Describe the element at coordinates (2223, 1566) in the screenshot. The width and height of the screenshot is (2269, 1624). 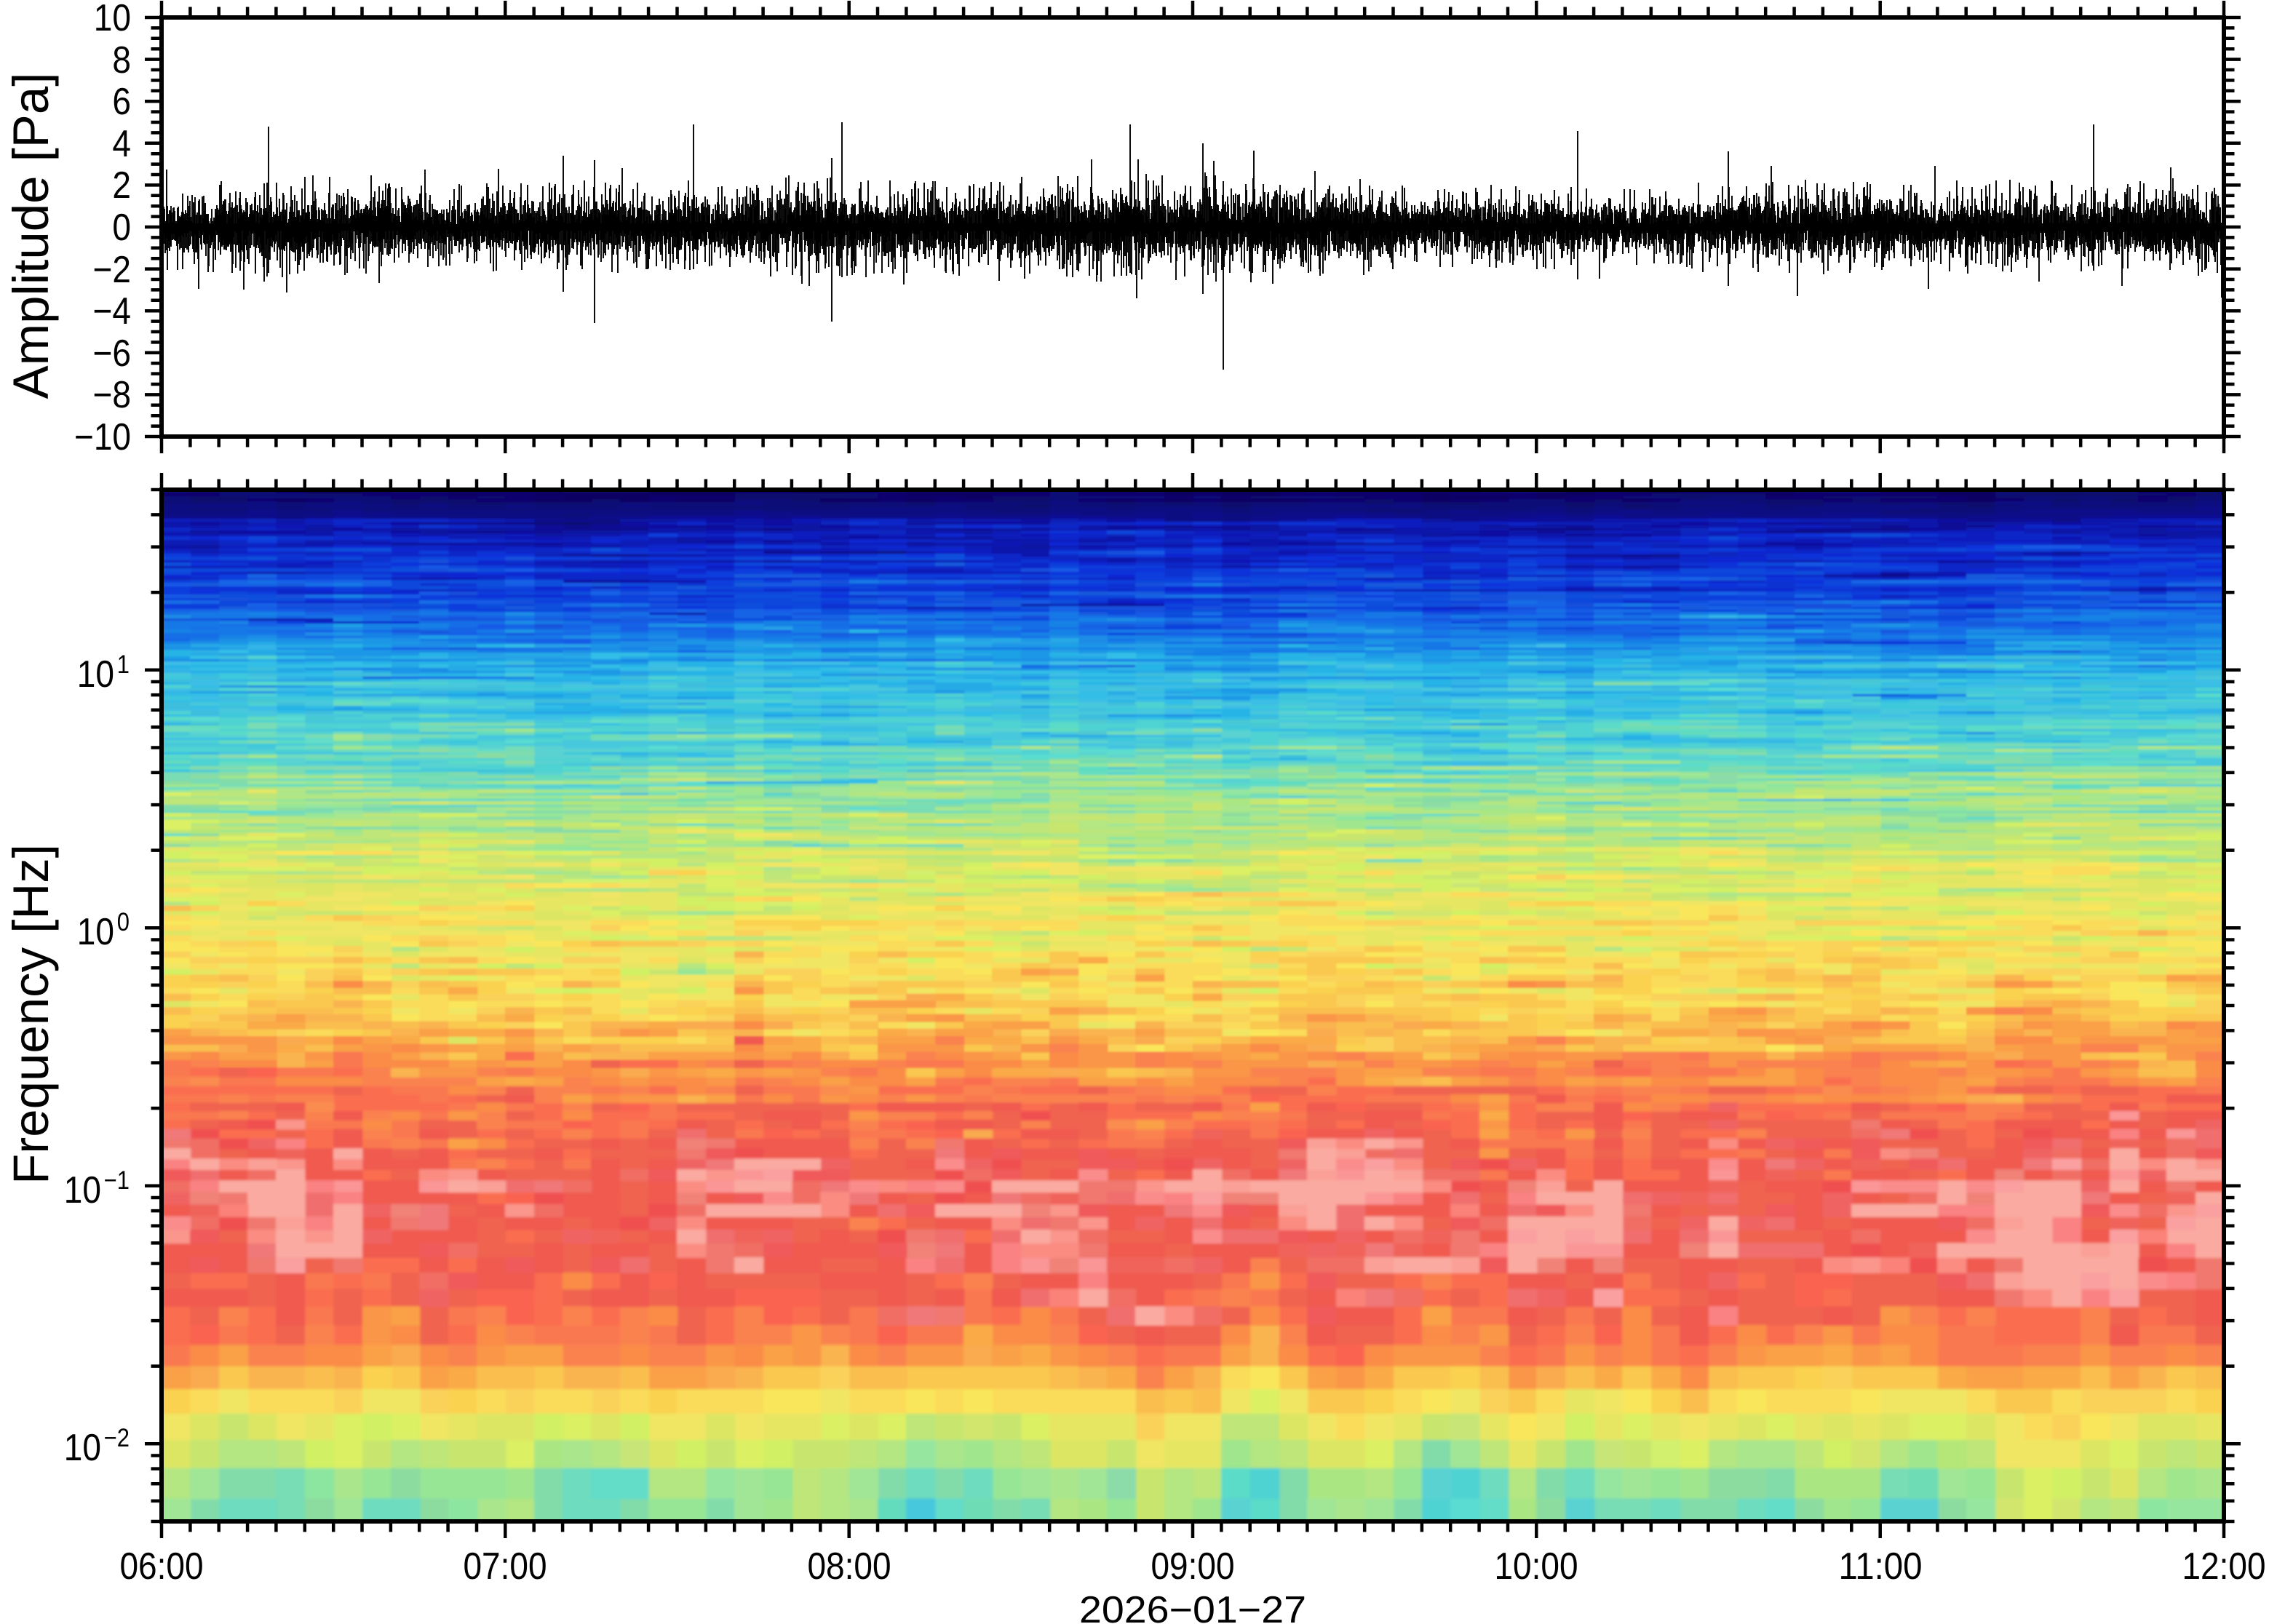
I see `svg-text: 12:00` at that location.